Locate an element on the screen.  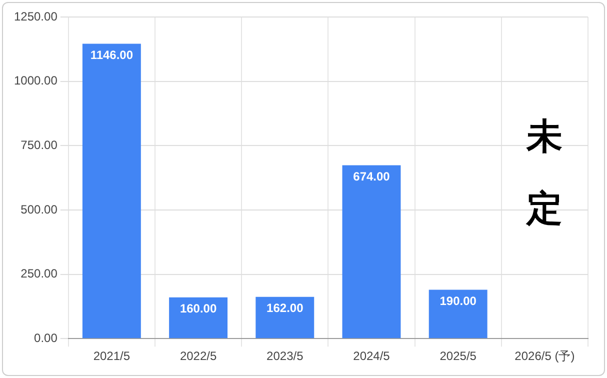
data-label: 674.00 is located at coordinates (371, 177).